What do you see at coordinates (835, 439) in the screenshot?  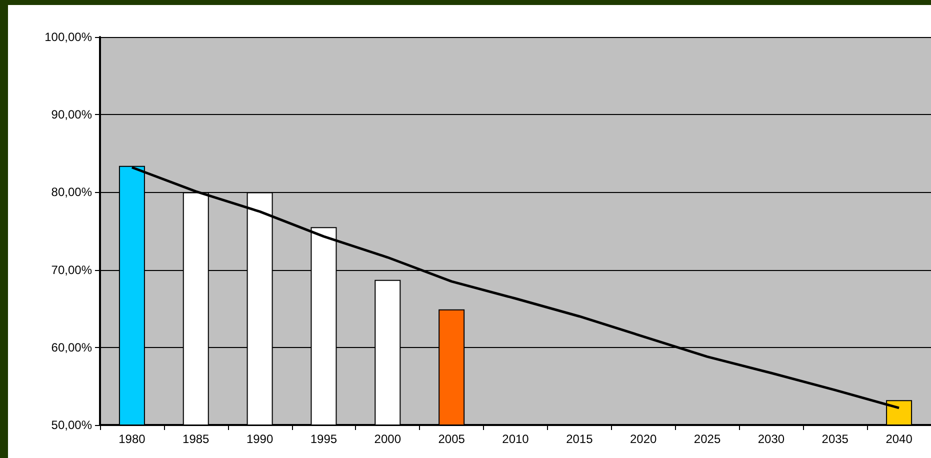 I see `x-tick-label: 2035` at bounding box center [835, 439].